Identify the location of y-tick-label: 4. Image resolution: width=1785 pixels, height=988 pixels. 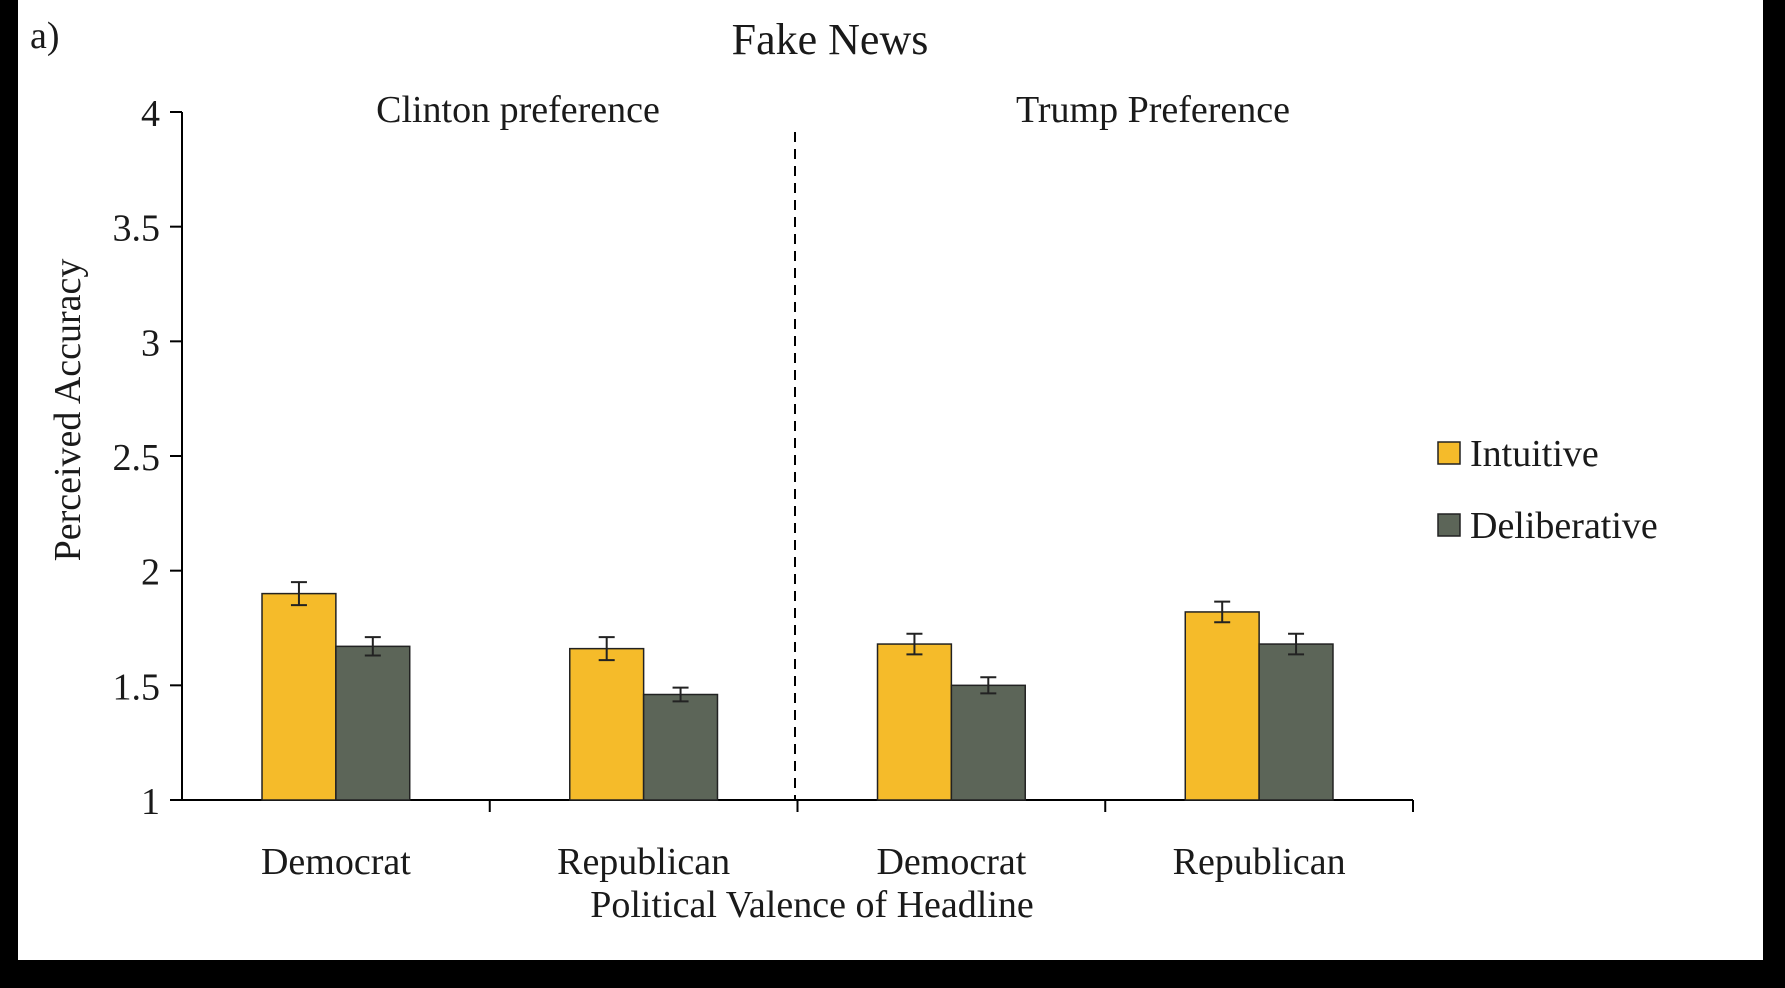
(150, 114).